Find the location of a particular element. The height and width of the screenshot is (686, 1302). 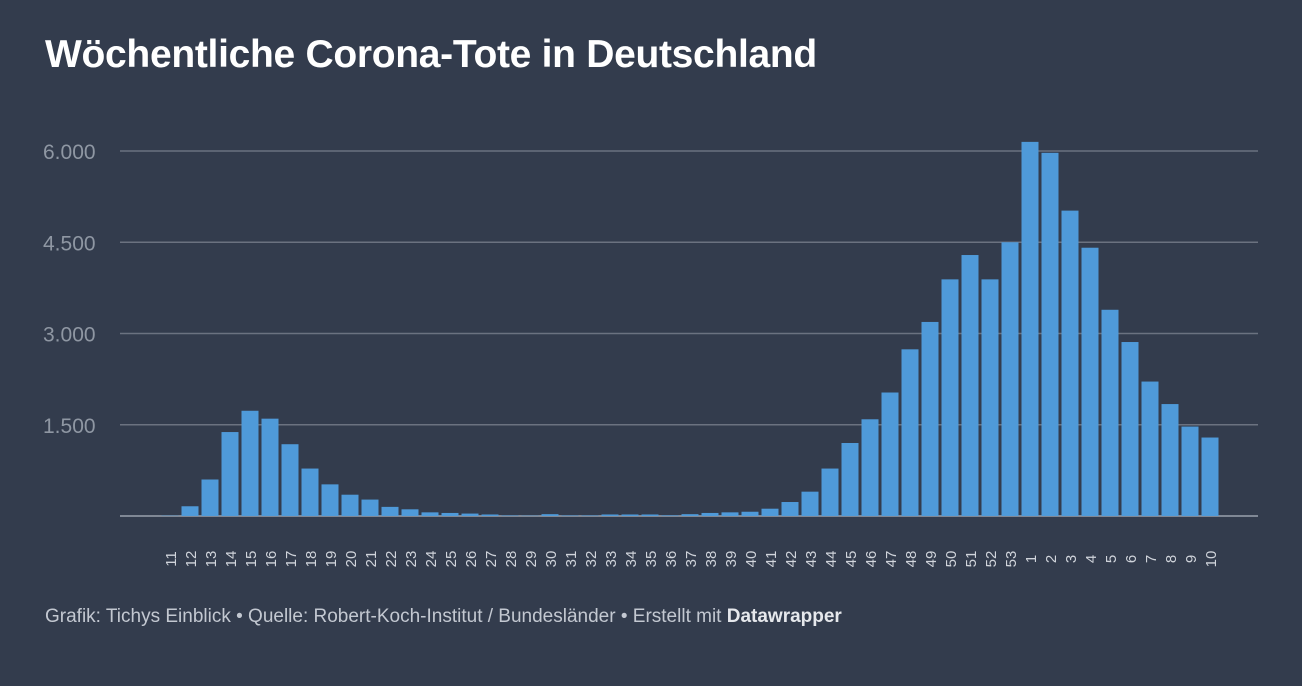

y-tick-label: 1.500 is located at coordinates (69, 426).